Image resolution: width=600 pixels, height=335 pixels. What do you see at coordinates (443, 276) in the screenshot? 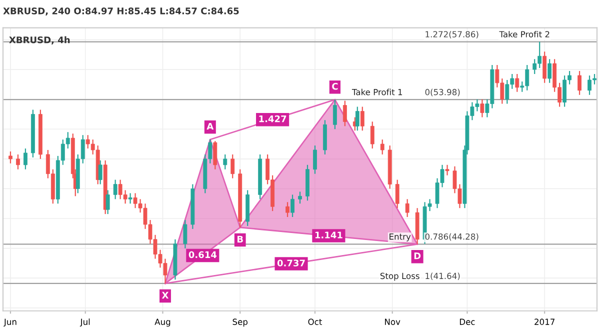
I see `ref-line-label: 1(41.64)` at bounding box center [443, 276].